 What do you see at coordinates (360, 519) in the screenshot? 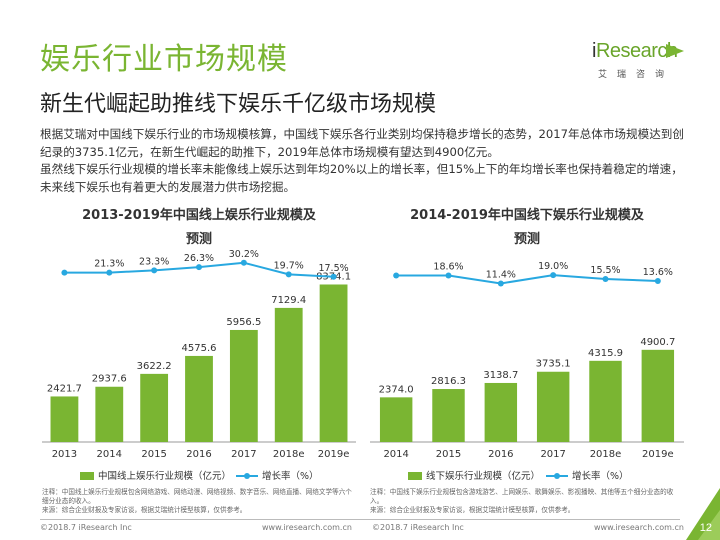
I see `footer-divider` at bounding box center [360, 519].